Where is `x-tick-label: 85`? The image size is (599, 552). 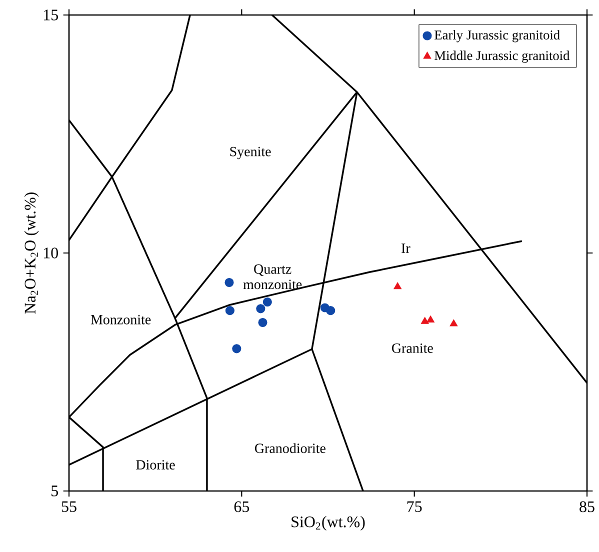
x-tick-label: 85 is located at coordinates (587, 506).